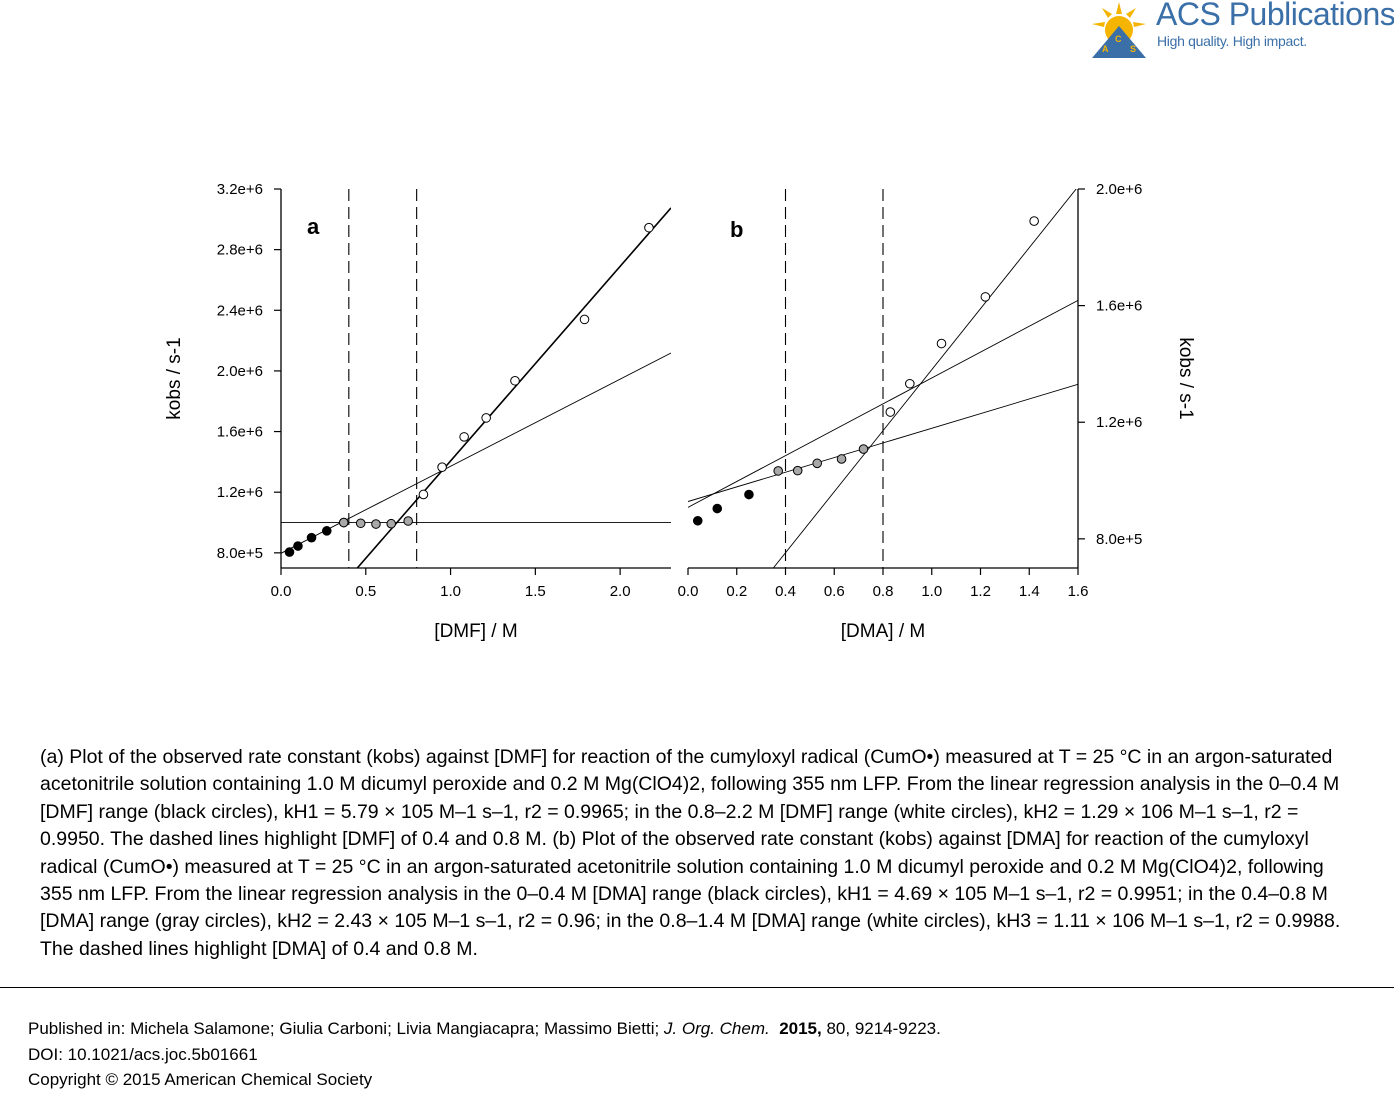  Describe the element at coordinates (240, 189) in the screenshot. I see `y-tick-label: 3.2e+6` at that location.